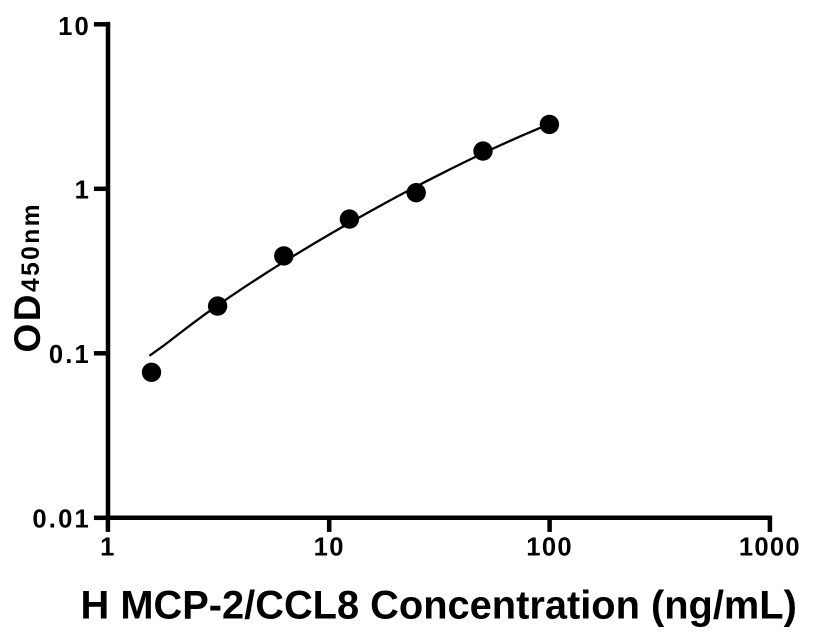  What do you see at coordinates (439, 605) in the screenshot?
I see `svg-text:H MCP-2/CCL8 Concentration (ng: H MCP-2/CCL8 Concentration (ng/mL)` at bounding box center [439, 605].